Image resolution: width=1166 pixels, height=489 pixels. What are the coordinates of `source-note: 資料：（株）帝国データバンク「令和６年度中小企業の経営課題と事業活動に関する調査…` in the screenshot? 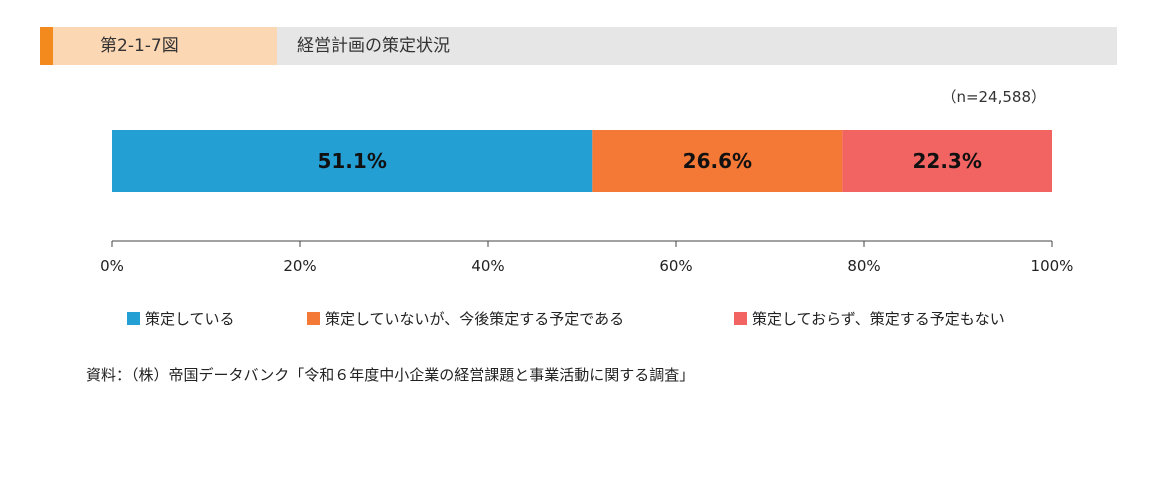 It's located at (390, 375).